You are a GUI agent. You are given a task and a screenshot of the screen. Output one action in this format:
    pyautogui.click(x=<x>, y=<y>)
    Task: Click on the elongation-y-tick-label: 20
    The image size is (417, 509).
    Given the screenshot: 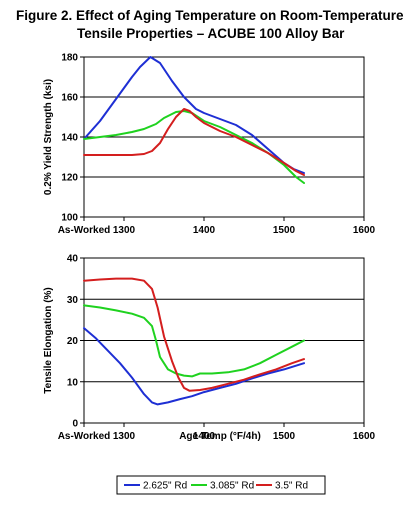 What is the action you would take?
    pyautogui.click(x=73, y=341)
    